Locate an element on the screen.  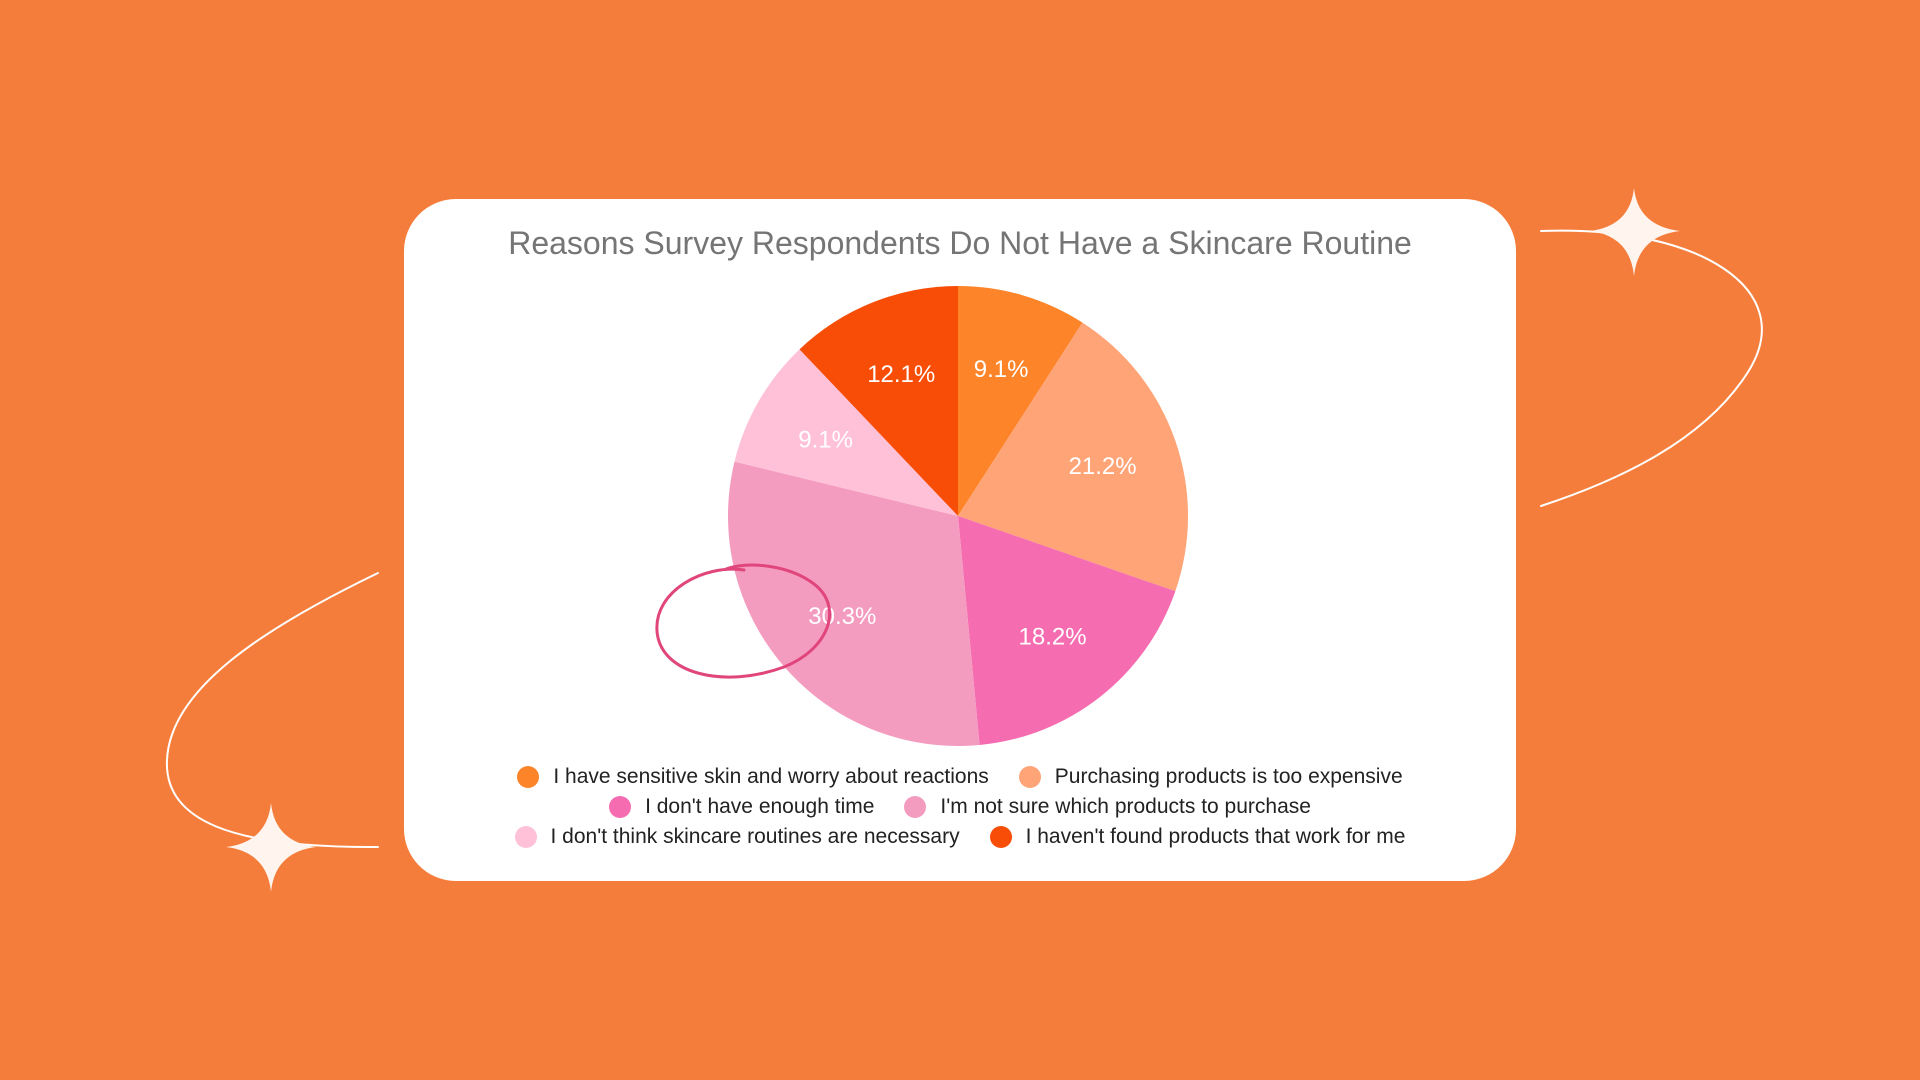
pie-slices is located at coordinates (957, 516).